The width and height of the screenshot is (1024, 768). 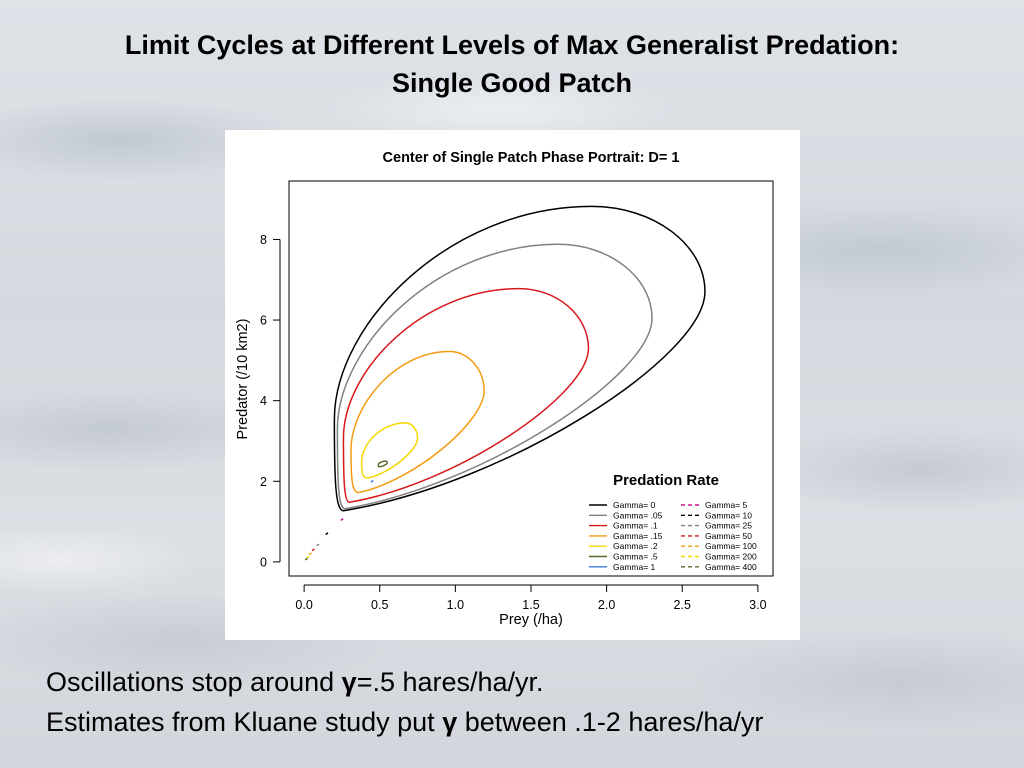 I want to click on y-tick-label: 6, so click(x=263, y=321).